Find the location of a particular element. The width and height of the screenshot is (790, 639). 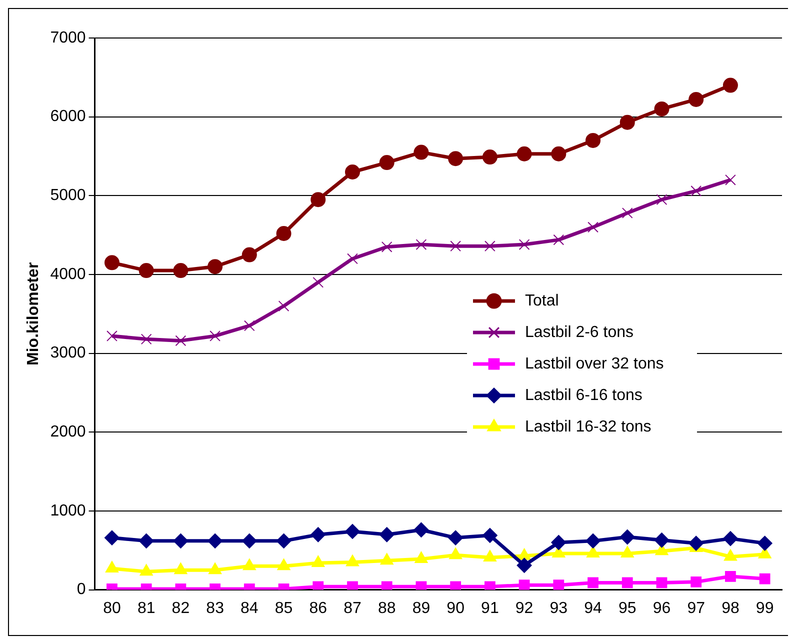

x-tick-label: 93 is located at coordinates (559, 608).